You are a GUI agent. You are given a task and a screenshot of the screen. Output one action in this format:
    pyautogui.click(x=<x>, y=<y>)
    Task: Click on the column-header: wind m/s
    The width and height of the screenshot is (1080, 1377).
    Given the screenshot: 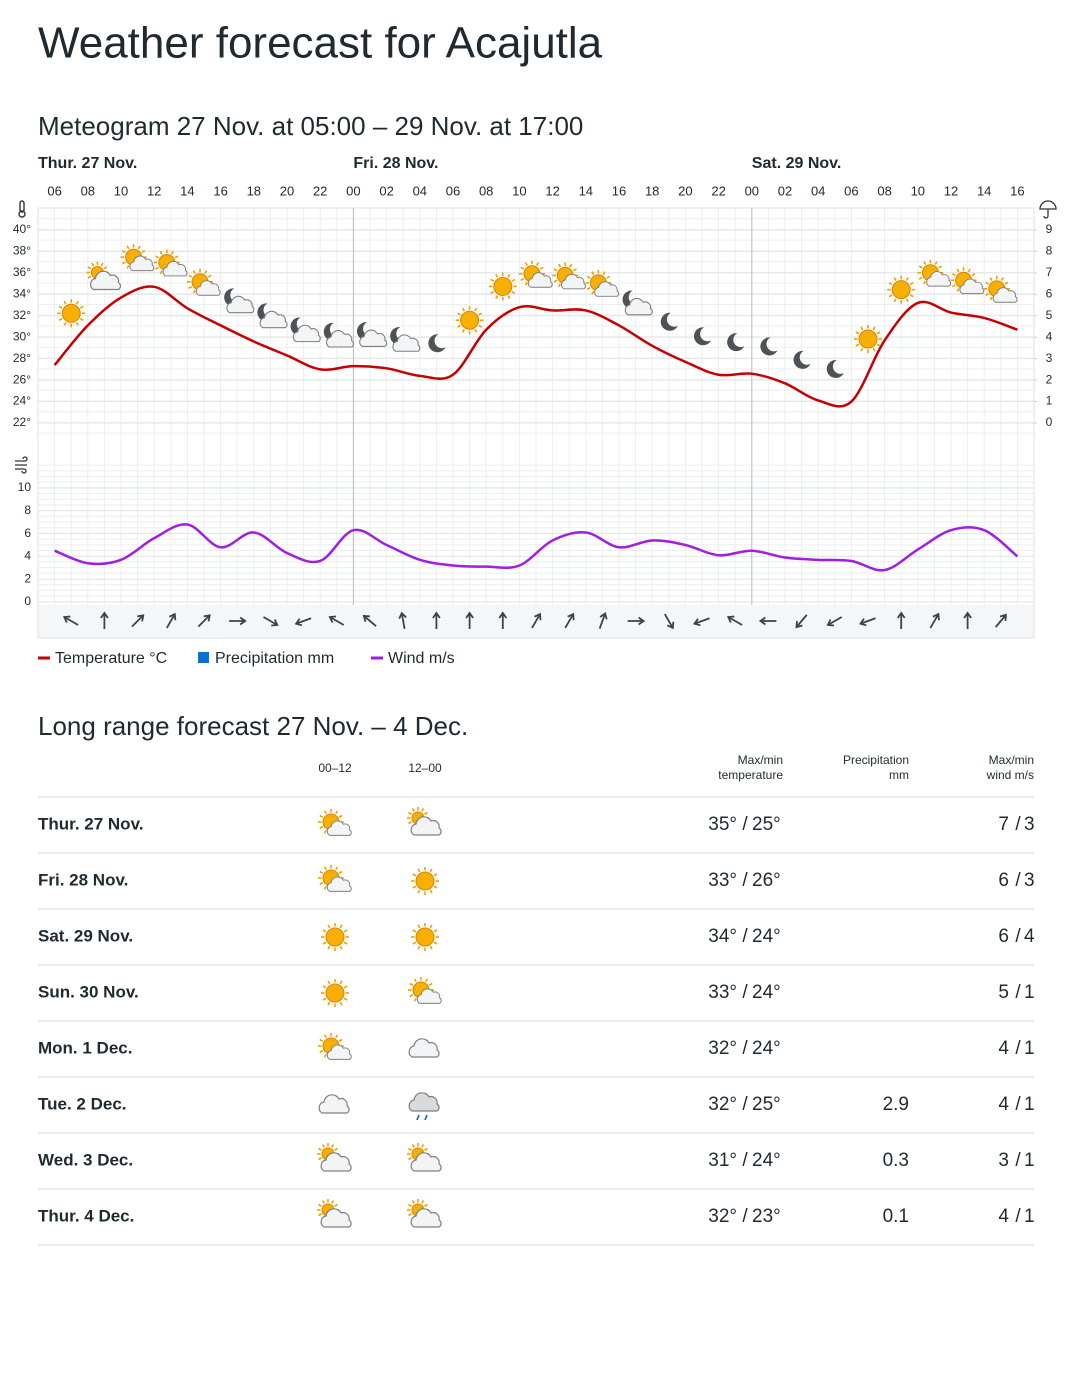 What is the action you would take?
    pyautogui.click(x=1010, y=775)
    